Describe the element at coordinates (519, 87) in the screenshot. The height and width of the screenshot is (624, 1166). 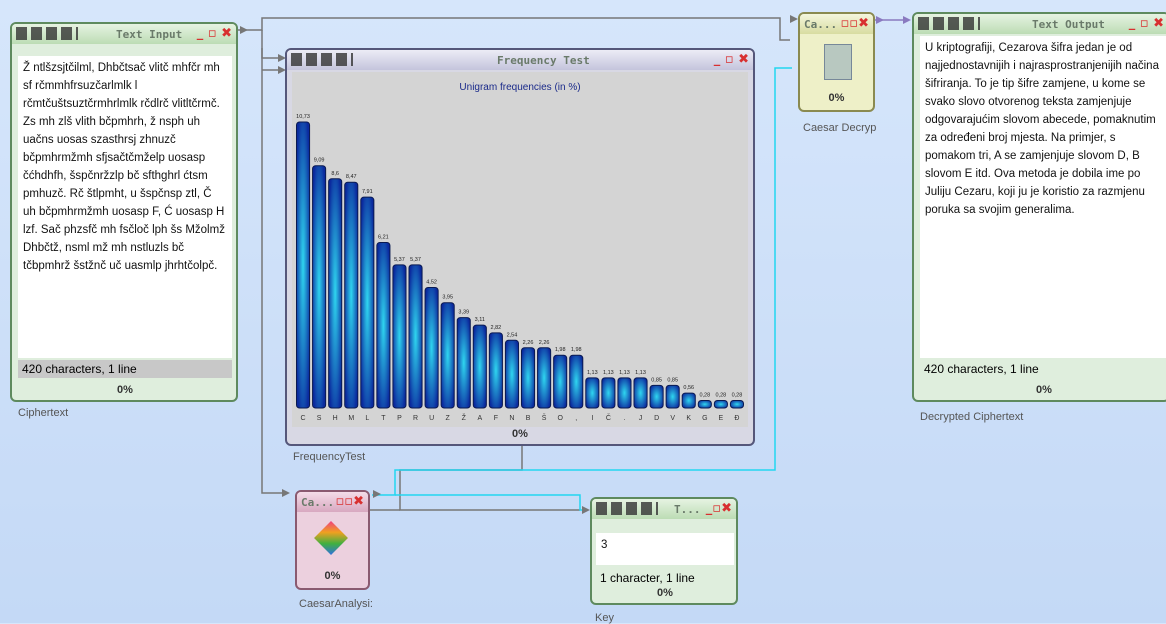
I see `chart-title: Unigram frequencies (in %)` at that location.